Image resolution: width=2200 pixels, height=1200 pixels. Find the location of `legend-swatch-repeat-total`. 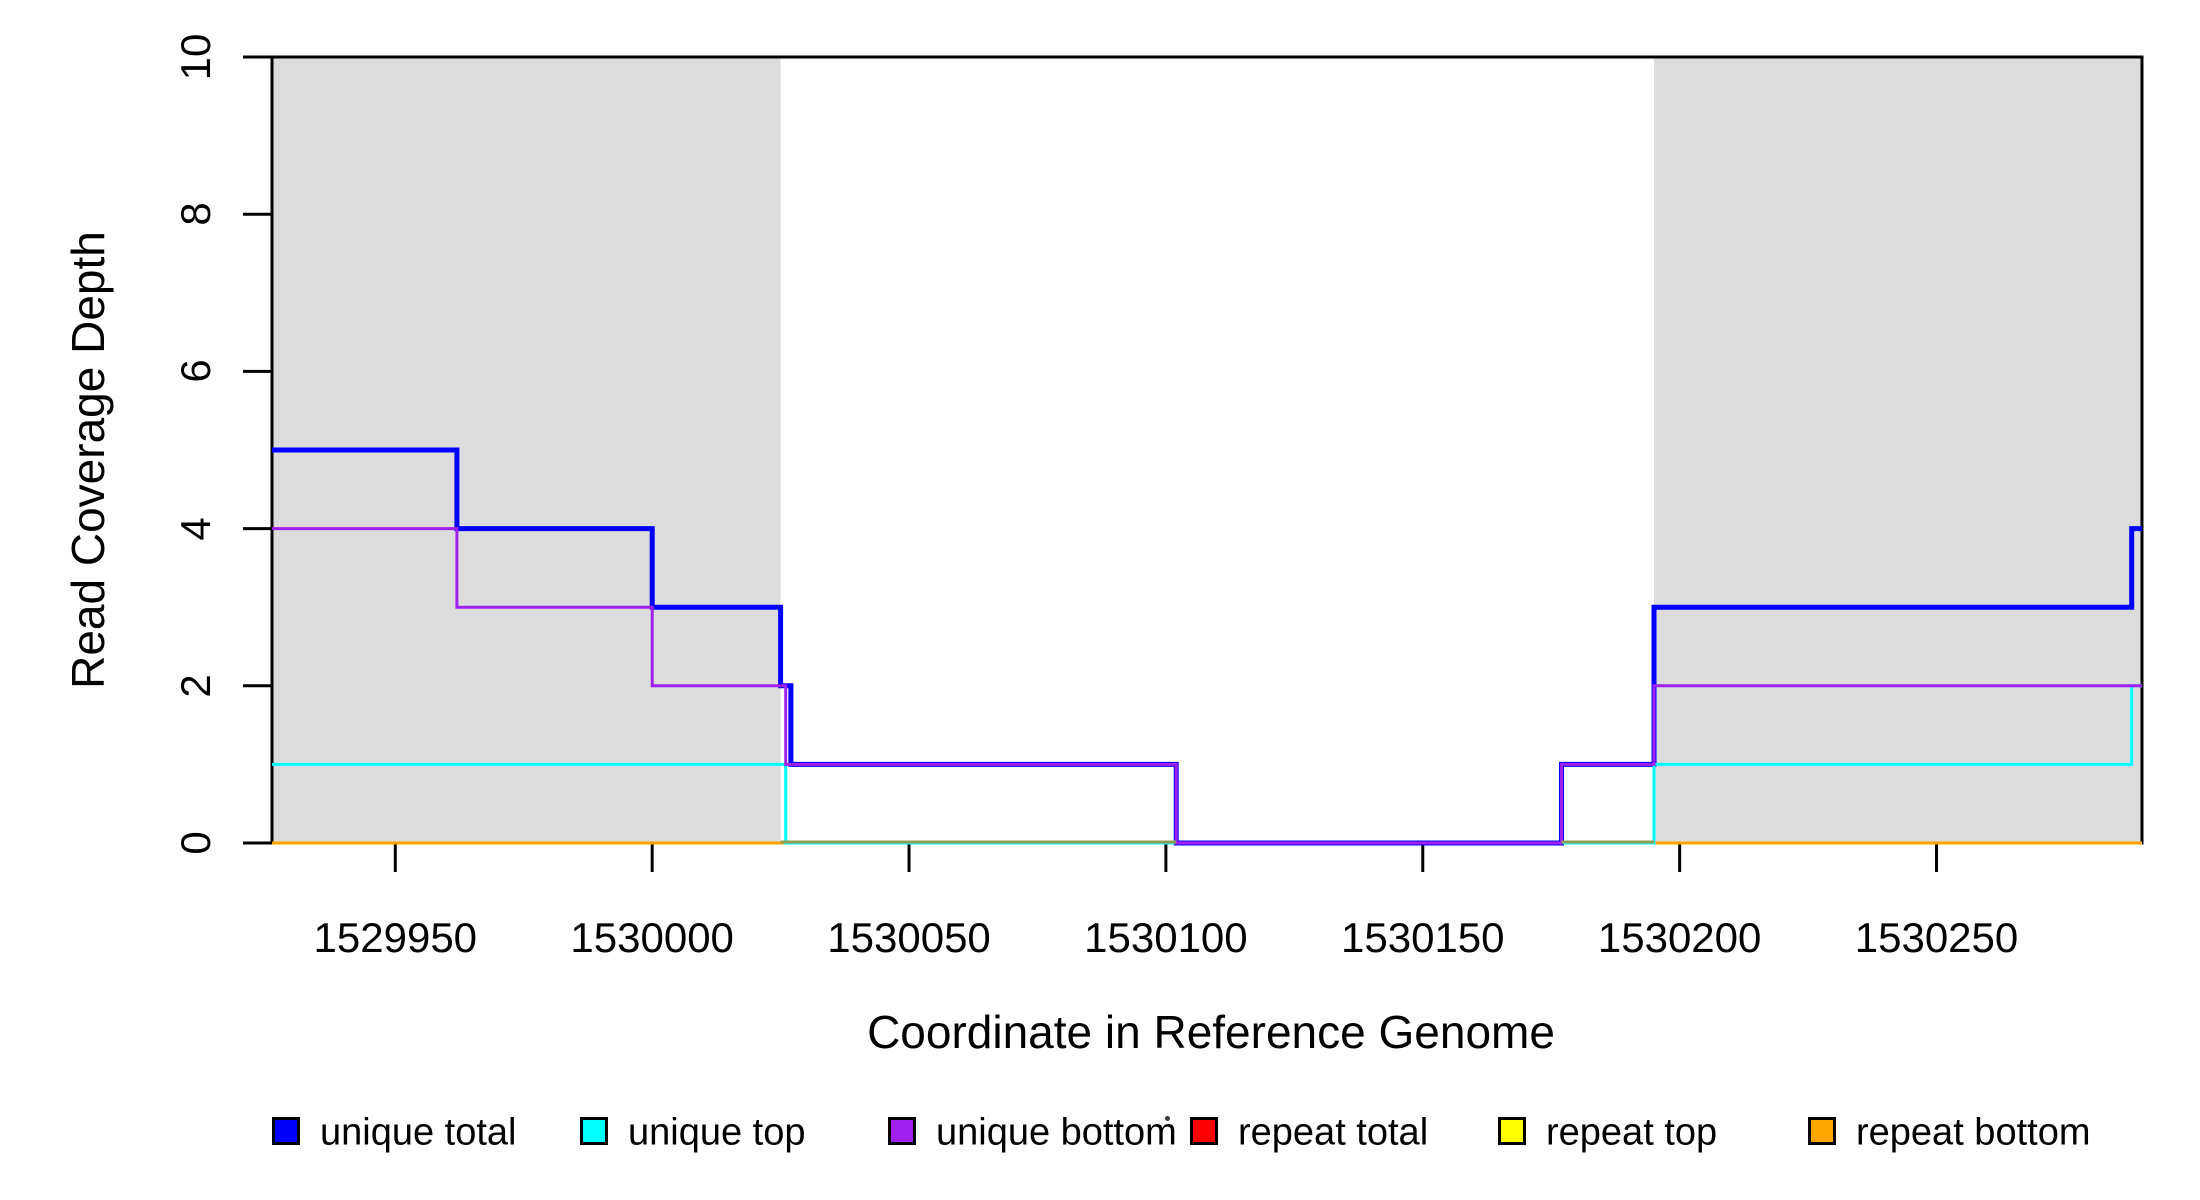

legend-swatch-repeat-total is located at coordinates (1204, 1131).